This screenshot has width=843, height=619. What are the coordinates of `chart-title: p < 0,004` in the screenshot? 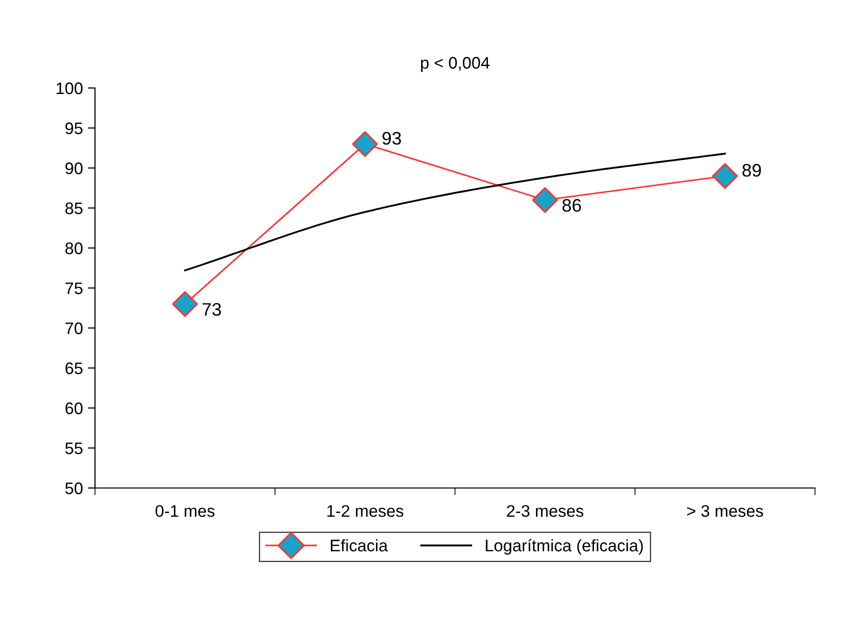 It's located at (455, 64).